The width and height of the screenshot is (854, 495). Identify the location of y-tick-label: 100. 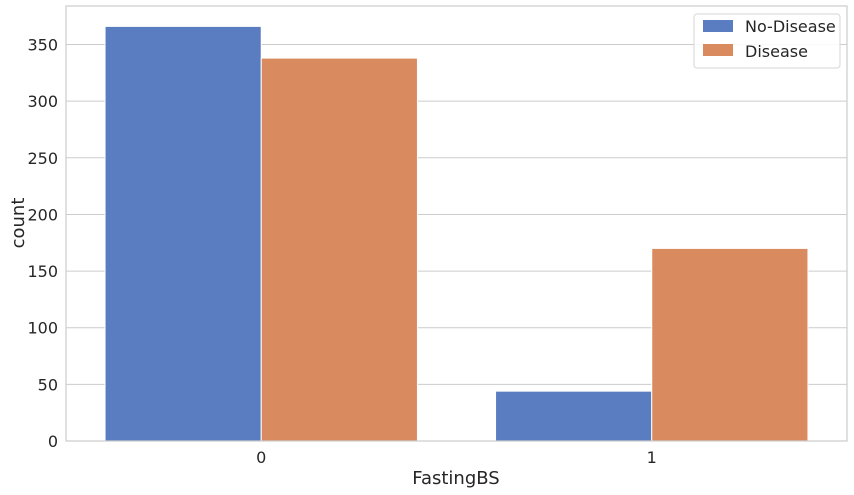
(42, 328).